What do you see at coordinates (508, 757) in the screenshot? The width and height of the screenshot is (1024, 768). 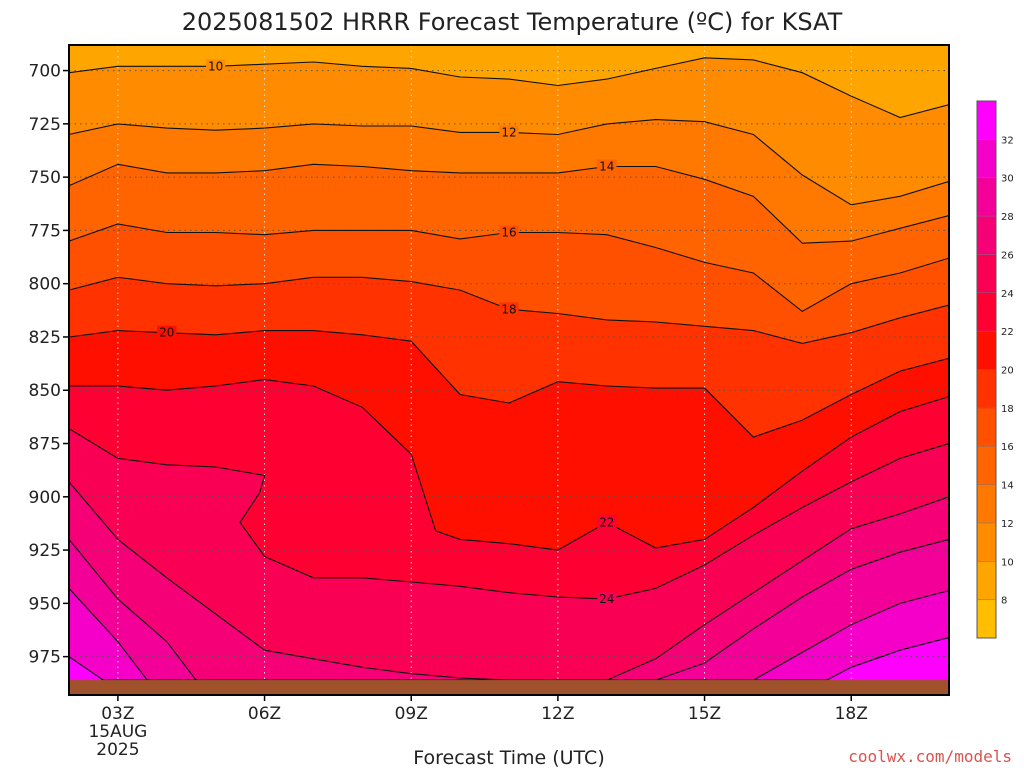 I see `x-axis-label: Forecast Time (UTC)` at bounding box center [508, 757].